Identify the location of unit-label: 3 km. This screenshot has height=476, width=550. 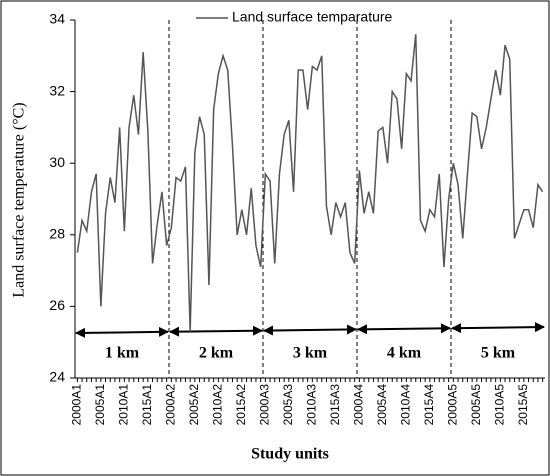
(310, 353).